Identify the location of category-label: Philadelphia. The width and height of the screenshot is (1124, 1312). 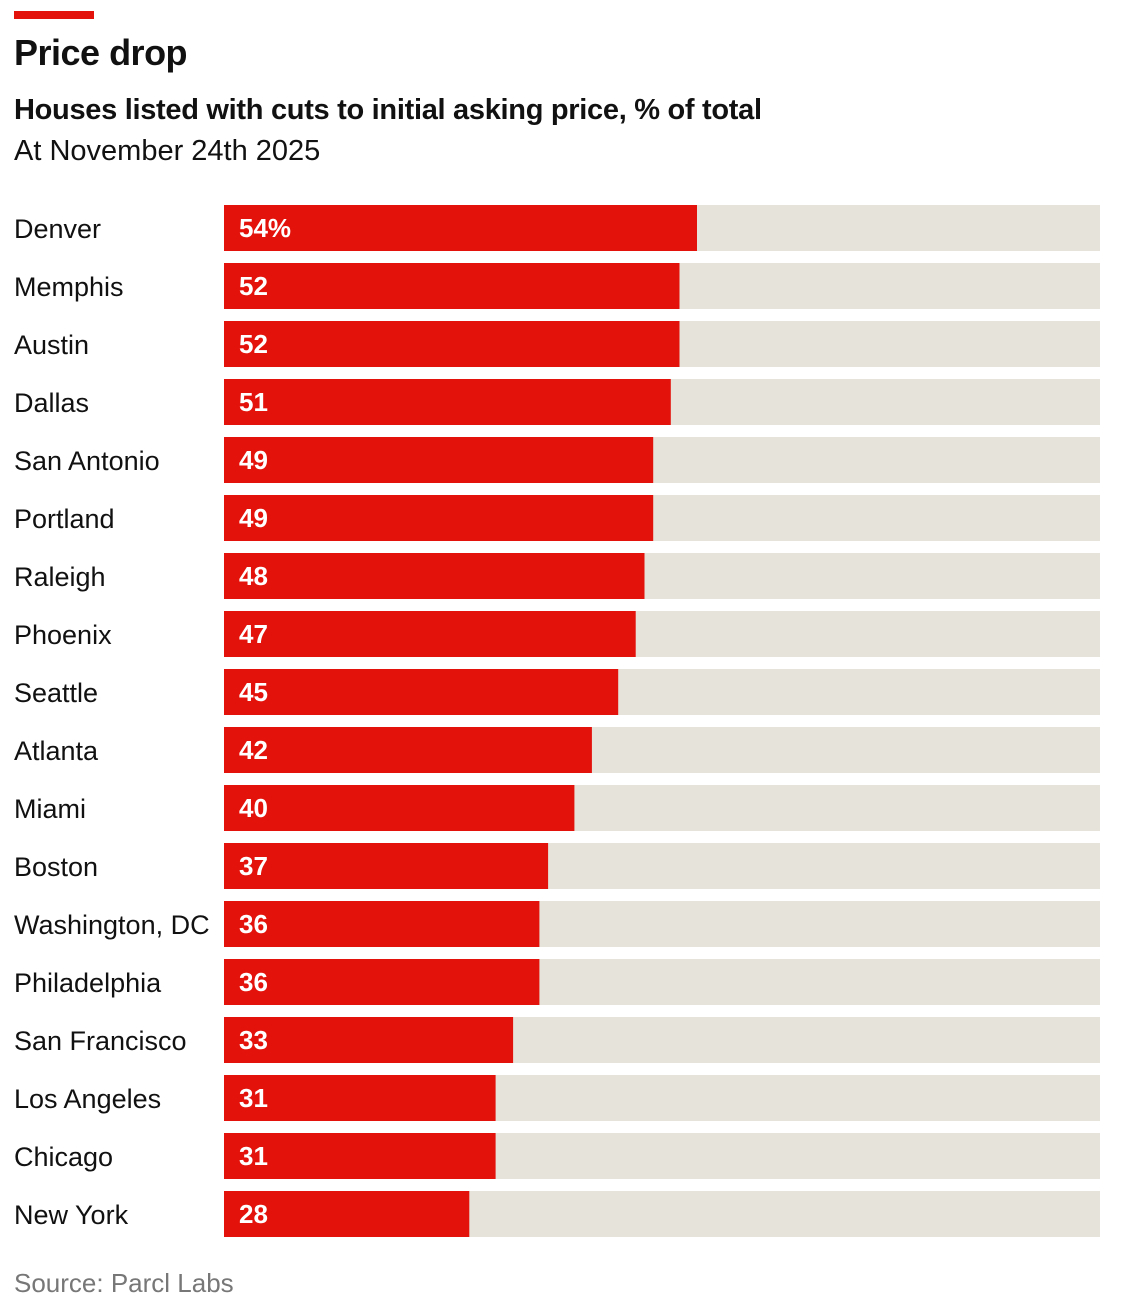
(88, 983).